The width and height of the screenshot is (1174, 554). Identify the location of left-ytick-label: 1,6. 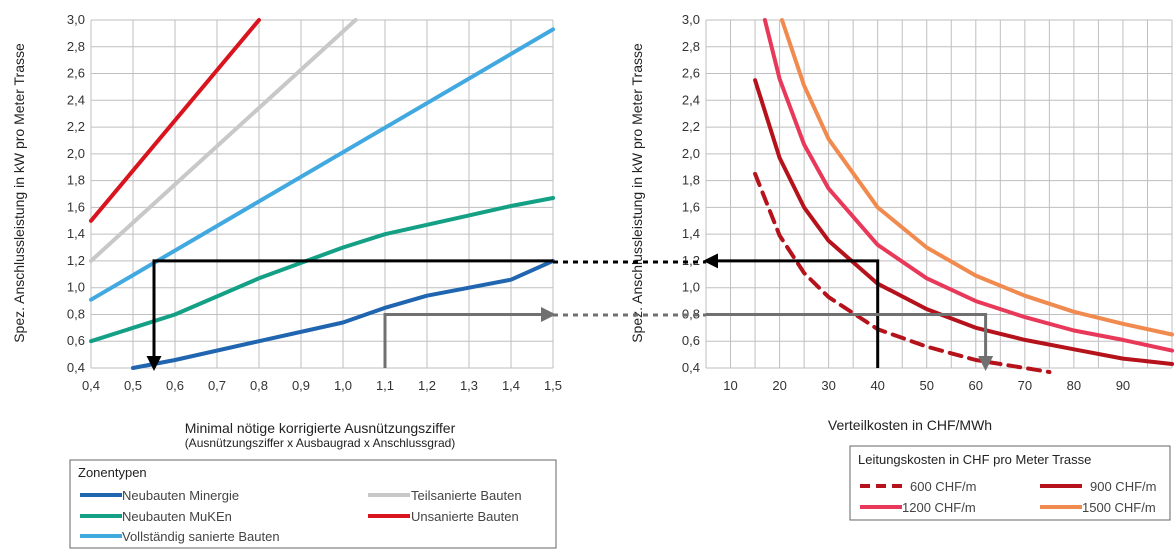
(76, 206).